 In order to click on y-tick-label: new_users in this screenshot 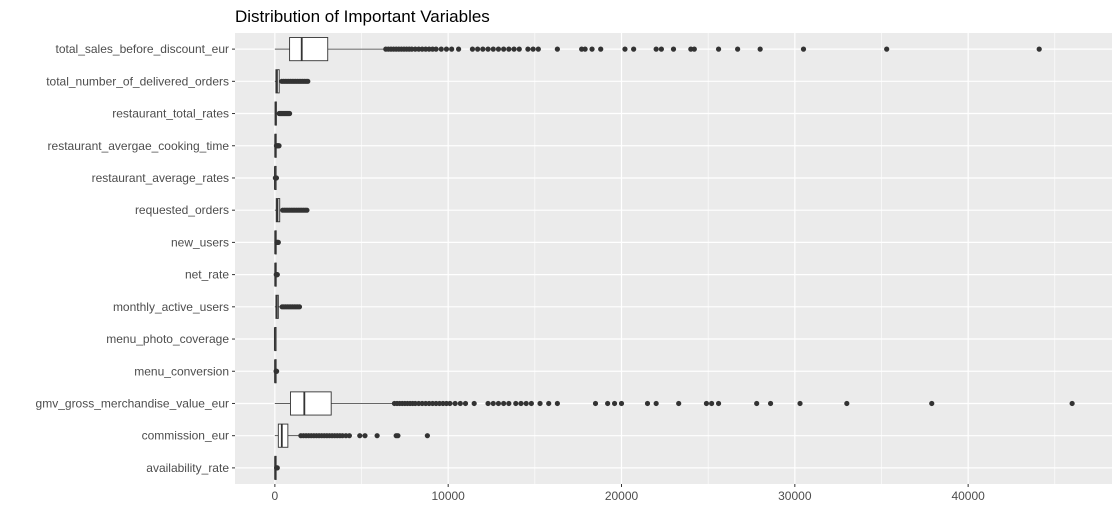, I will do `click(200, 242)`.